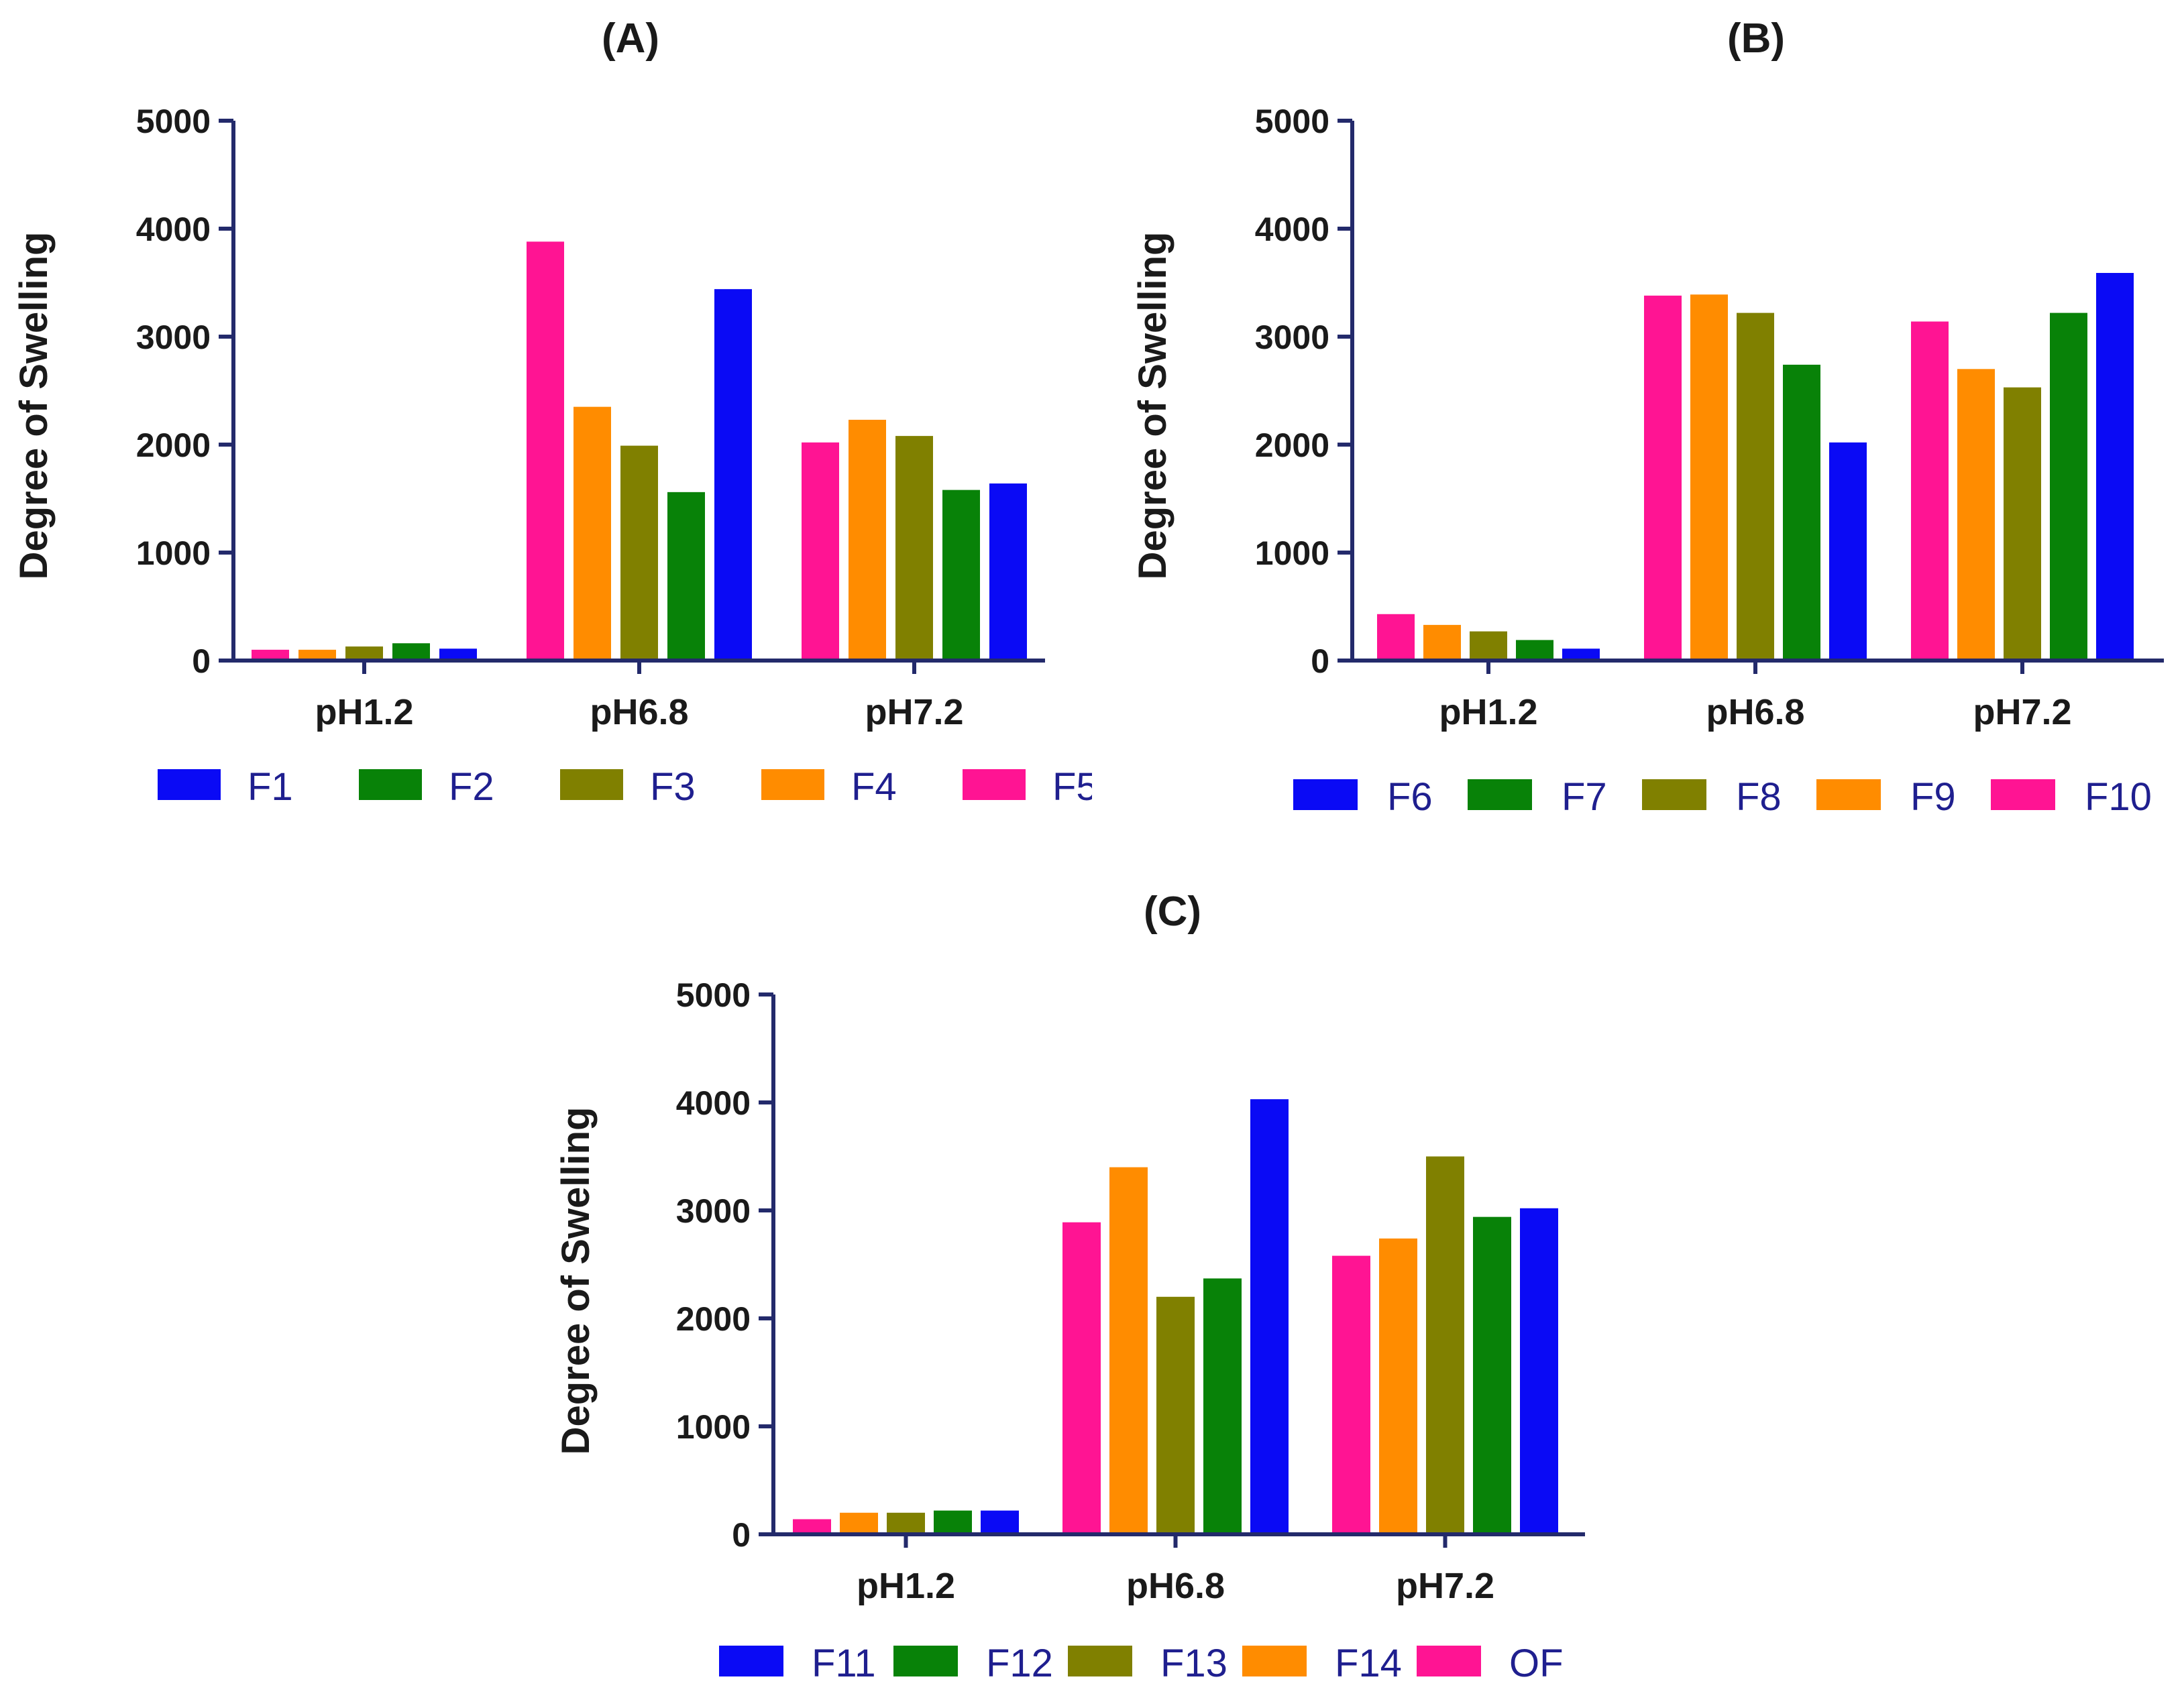 The width and height of the screenshot is (2184, 1708). What do you see at coordinates (1537, 1664) in the screenshot?
I see `legend-label-of: OF` at bounding box center [1537, 1664].